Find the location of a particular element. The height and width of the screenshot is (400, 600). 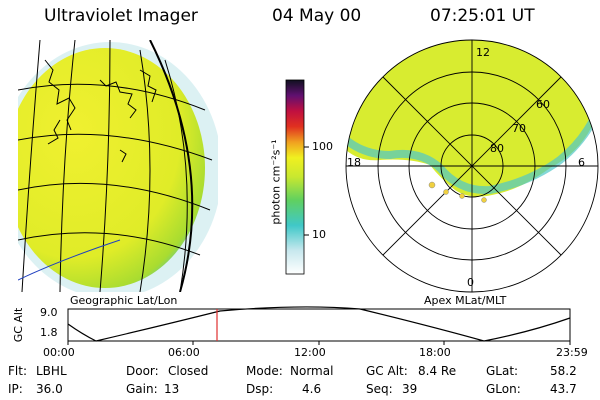

ip-value: 36.0 is located at coordinates (49, 389).